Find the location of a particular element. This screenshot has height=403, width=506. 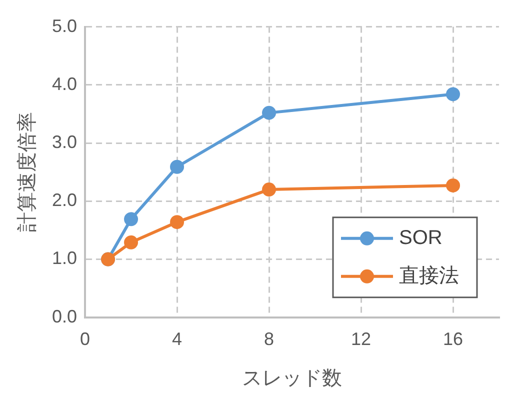

legend-label: 直接法 is located at coordinates (429, 275).